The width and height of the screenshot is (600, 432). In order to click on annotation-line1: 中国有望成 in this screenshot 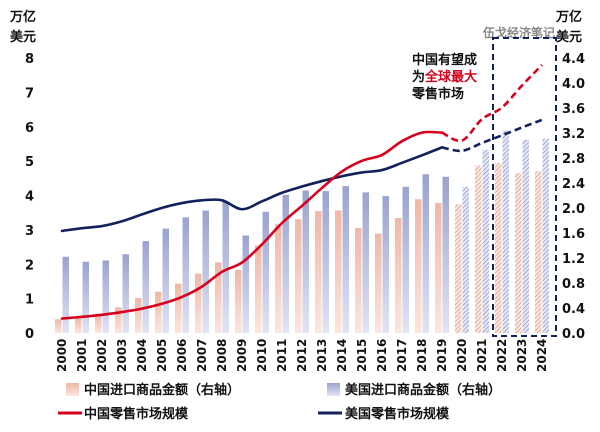, I will do `click(444, 60)`.